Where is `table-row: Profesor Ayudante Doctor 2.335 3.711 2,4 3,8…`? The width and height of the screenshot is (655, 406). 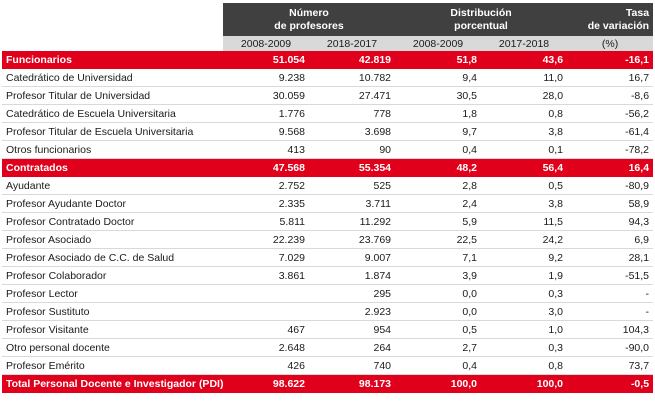
table-row: Profesor Ayudante Doctor 2.335 3.711 2,4 3,8… is located at coordinates (328, 203).